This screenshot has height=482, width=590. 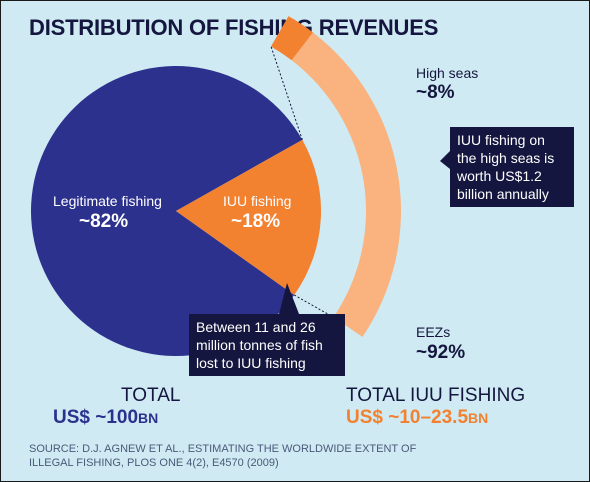 I want to click on total-value: US$ ~100BN, so click(x=106, y=417).